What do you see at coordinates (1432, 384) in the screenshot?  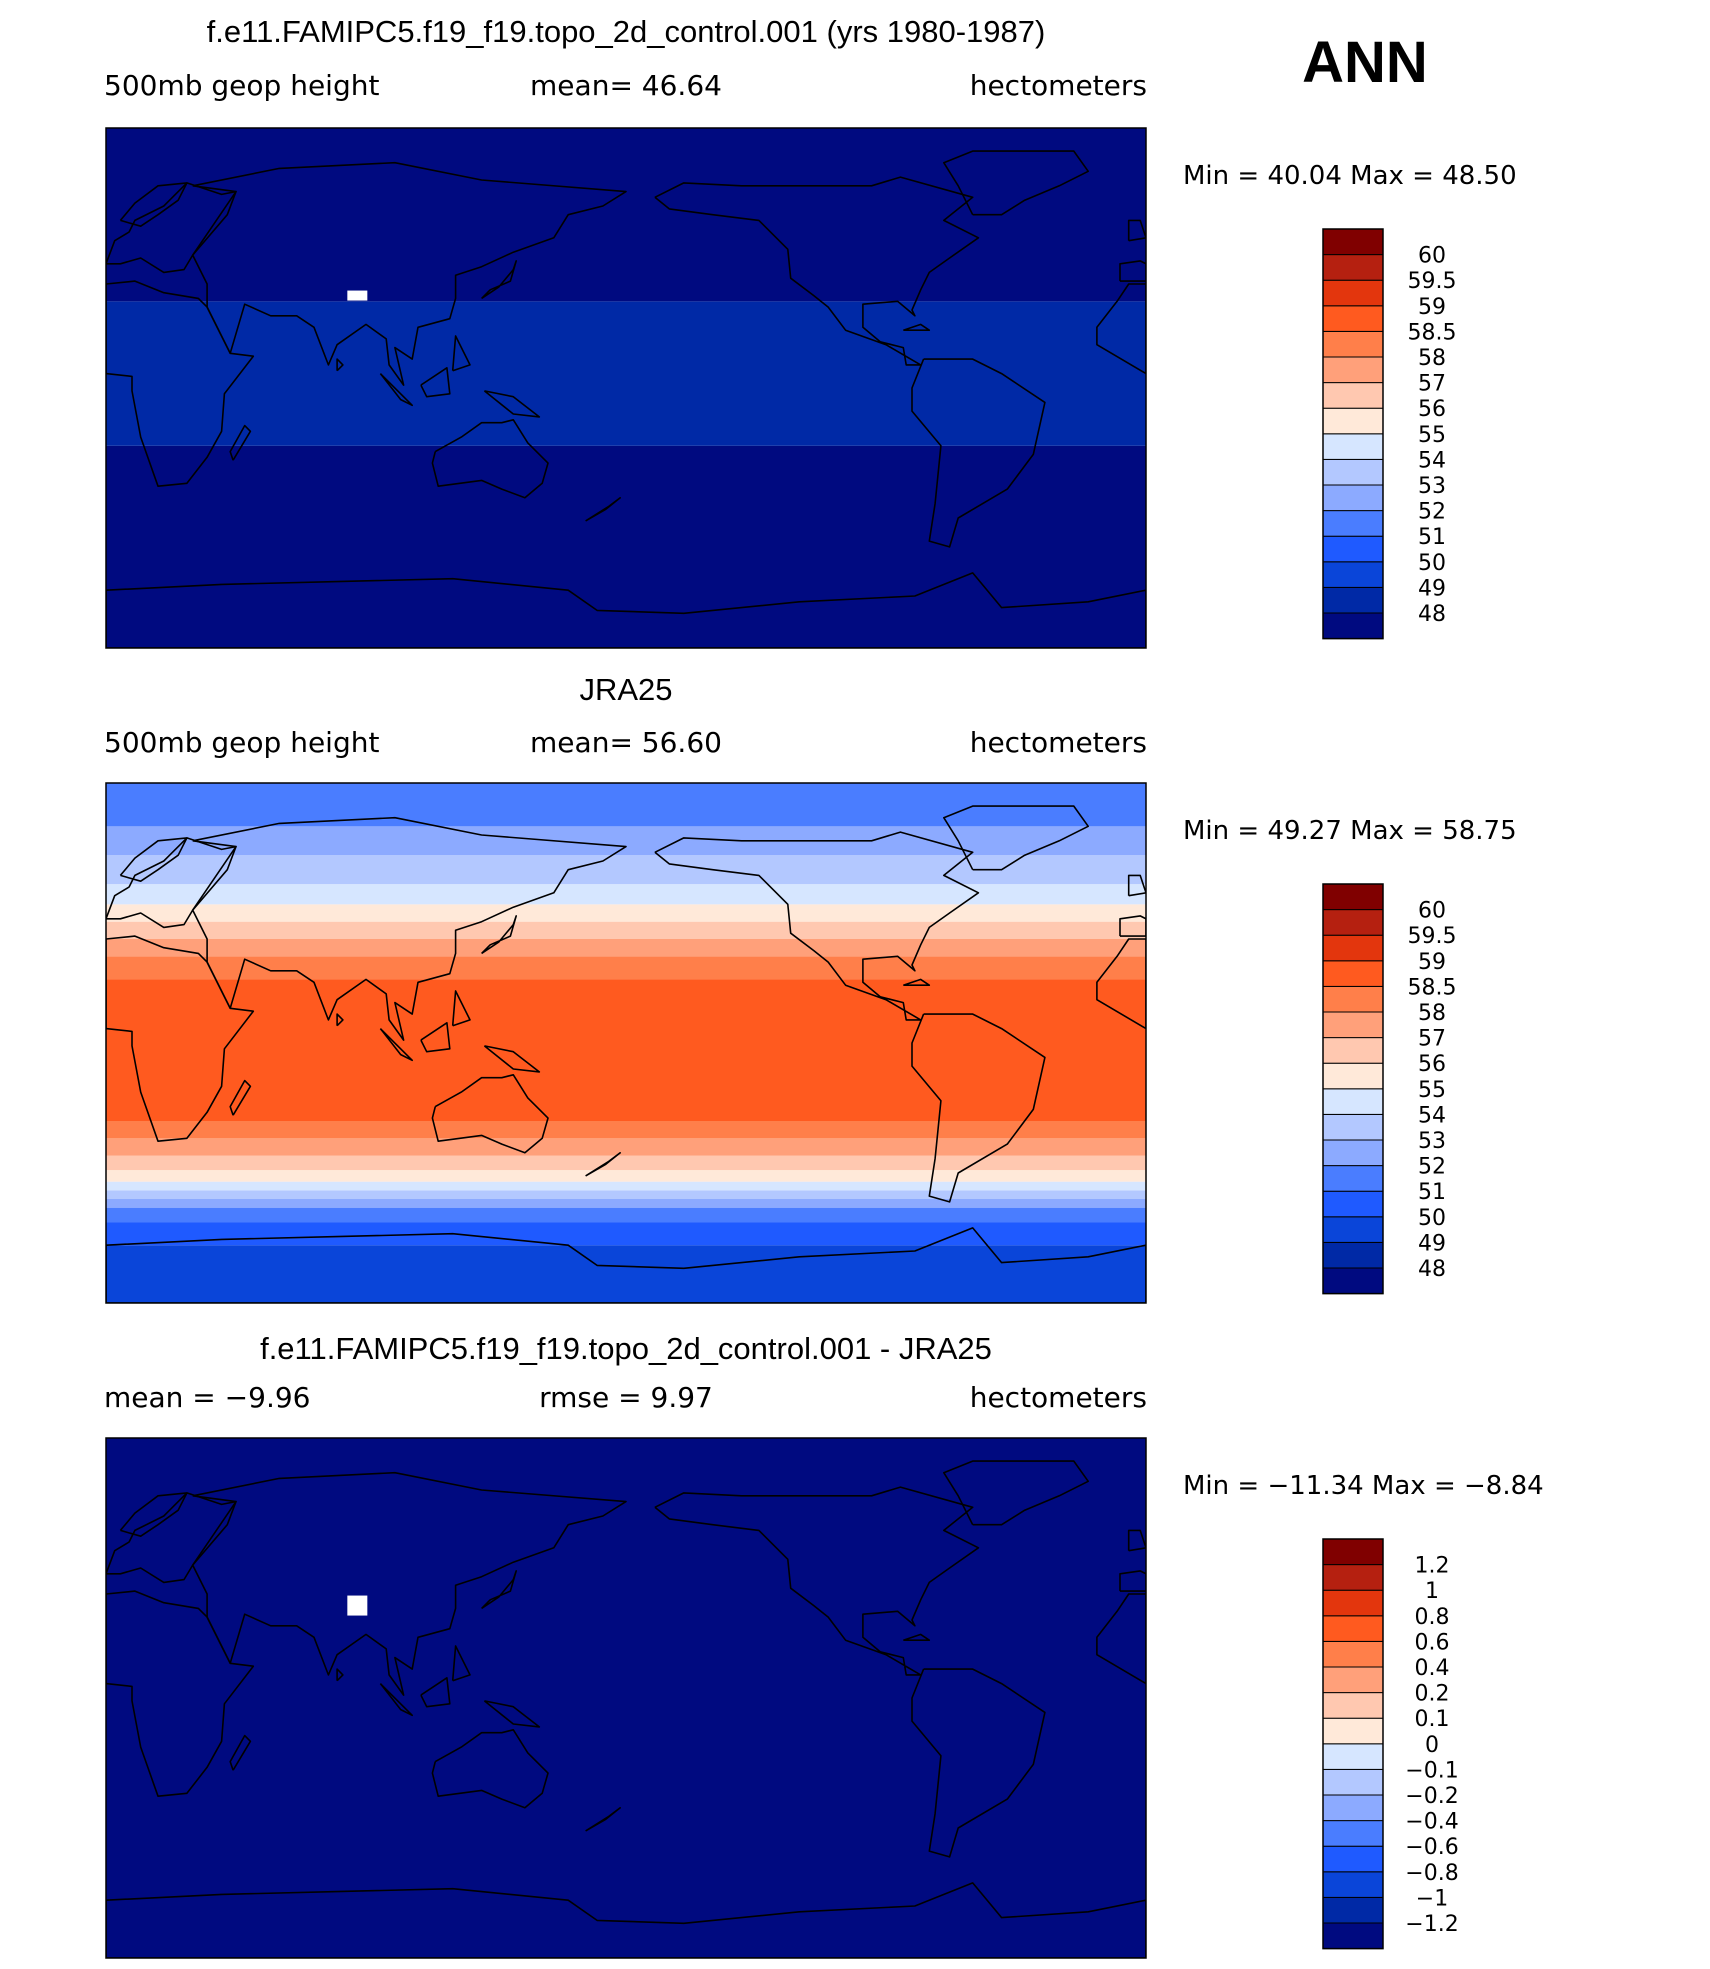 I see `colorbar-tick-label: 57` at bounding box center [1432, 384].